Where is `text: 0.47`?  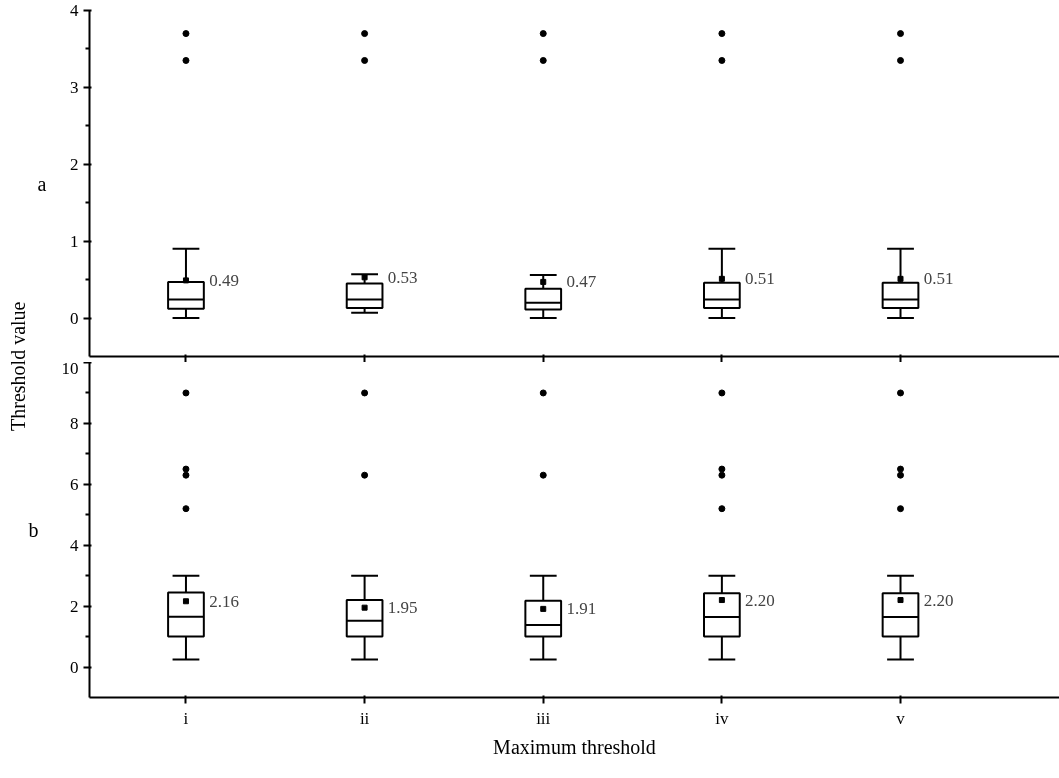
text: 0.47 is located at coordinates (581, 282).